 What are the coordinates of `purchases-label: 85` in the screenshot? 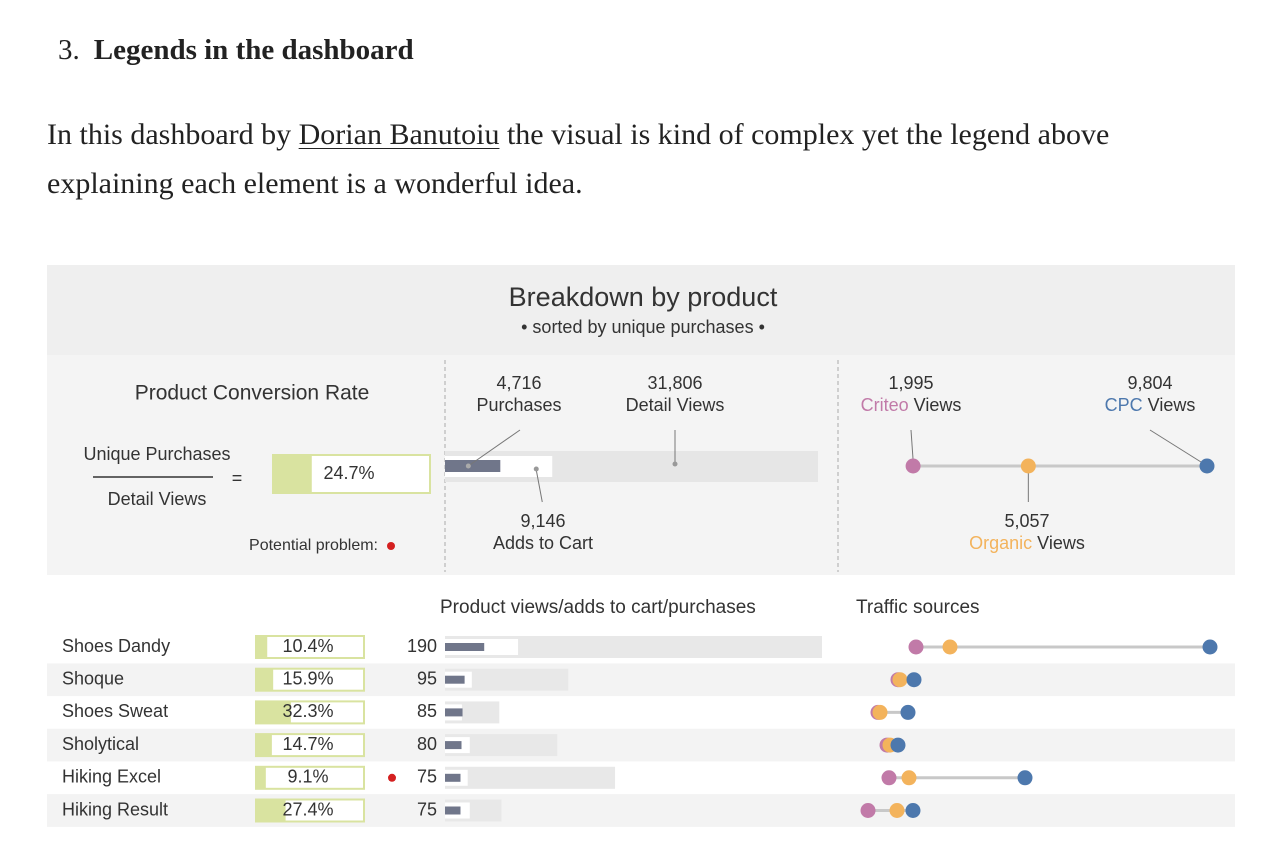 It's located at (427, 711).